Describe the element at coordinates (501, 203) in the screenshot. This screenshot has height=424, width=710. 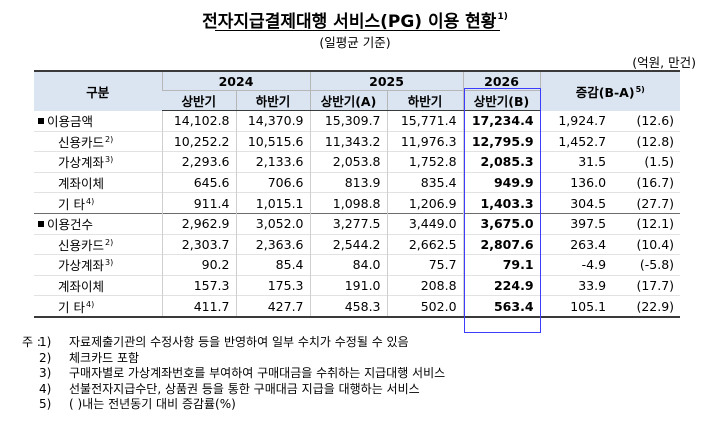
I see `value-cell: 1,403.3` at that location.